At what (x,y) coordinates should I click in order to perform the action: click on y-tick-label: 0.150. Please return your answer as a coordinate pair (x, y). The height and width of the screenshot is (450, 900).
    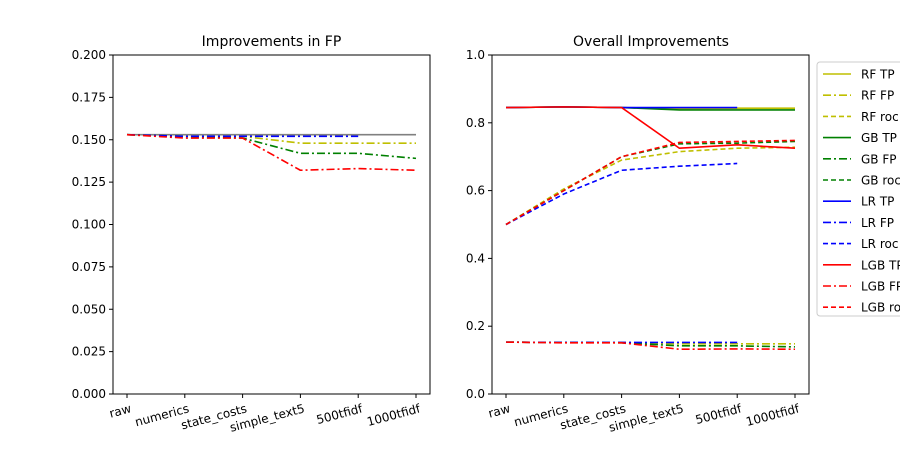
    Looking at the image, I should click on (89, 140).